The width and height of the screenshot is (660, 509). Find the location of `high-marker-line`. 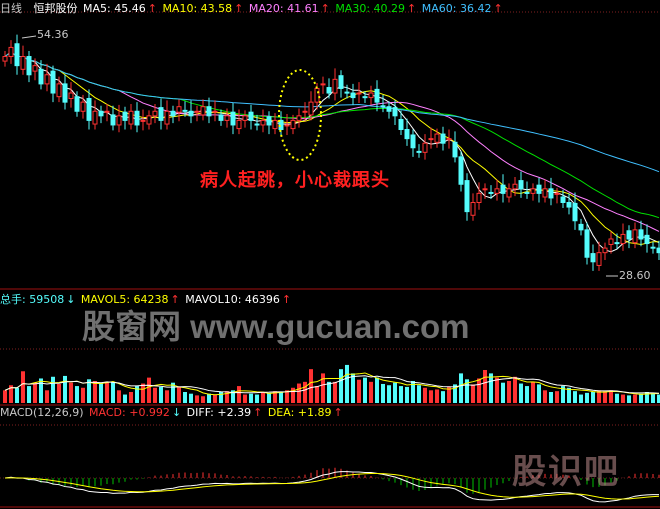

high-marker-line is located at coordinates (29, 37).